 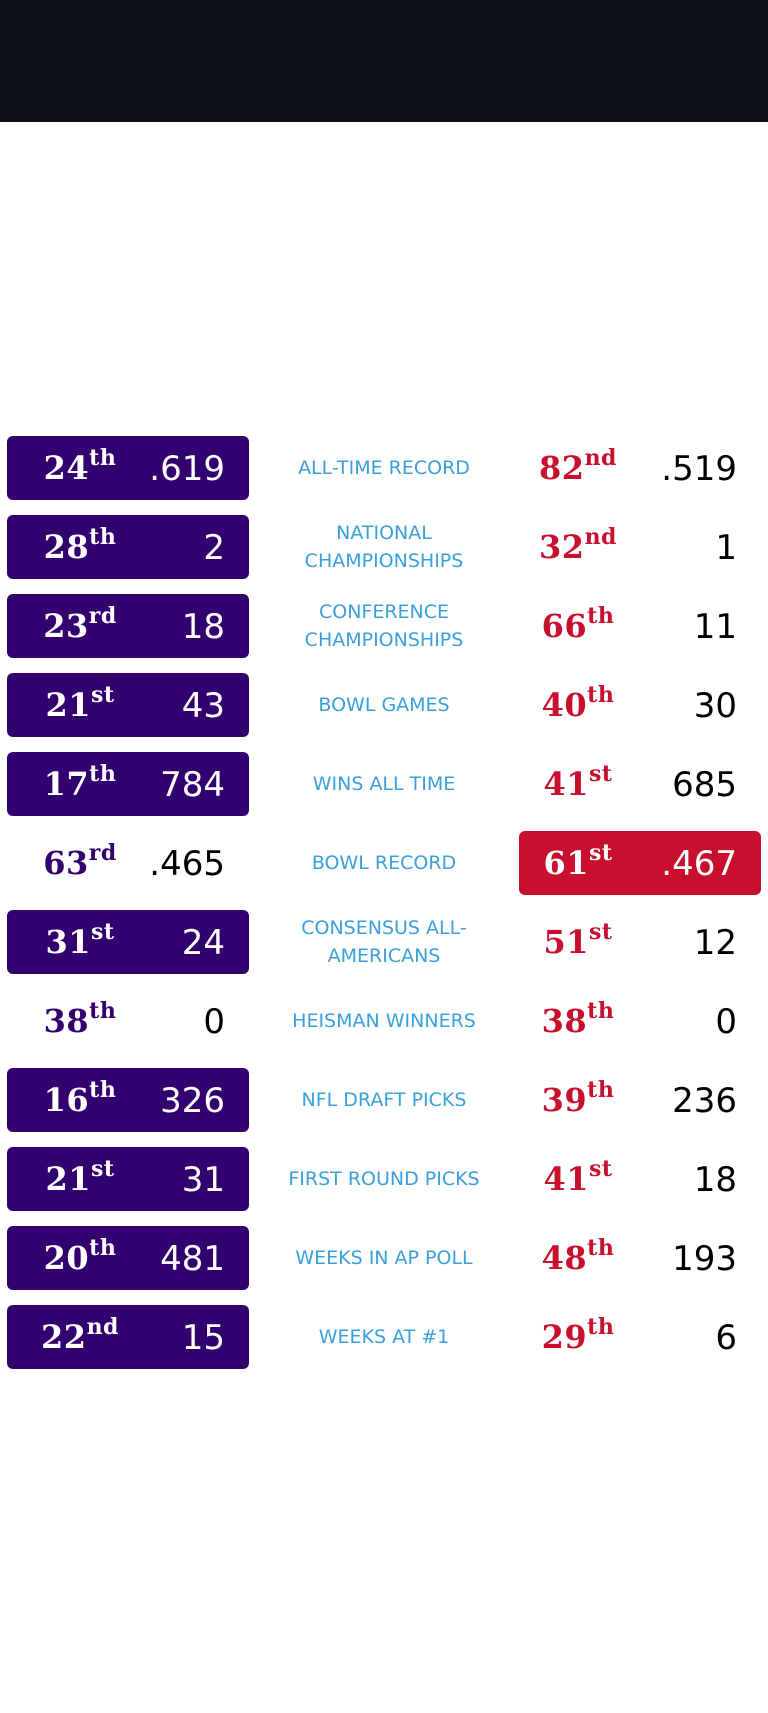 I want to click on stat-label: CONSENSUS ALL-AMERICANS, so click(x=384, y=942).